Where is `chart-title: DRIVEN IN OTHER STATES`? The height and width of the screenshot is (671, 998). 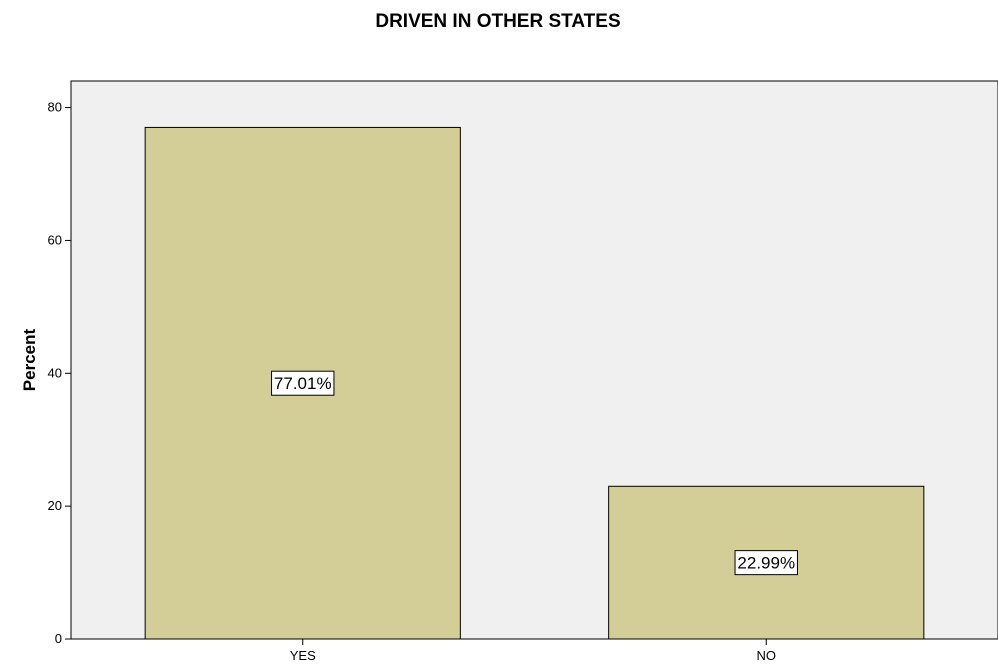 chart-title: DRIVEN IN OTHER STATES is located at coordinates (497, 21).